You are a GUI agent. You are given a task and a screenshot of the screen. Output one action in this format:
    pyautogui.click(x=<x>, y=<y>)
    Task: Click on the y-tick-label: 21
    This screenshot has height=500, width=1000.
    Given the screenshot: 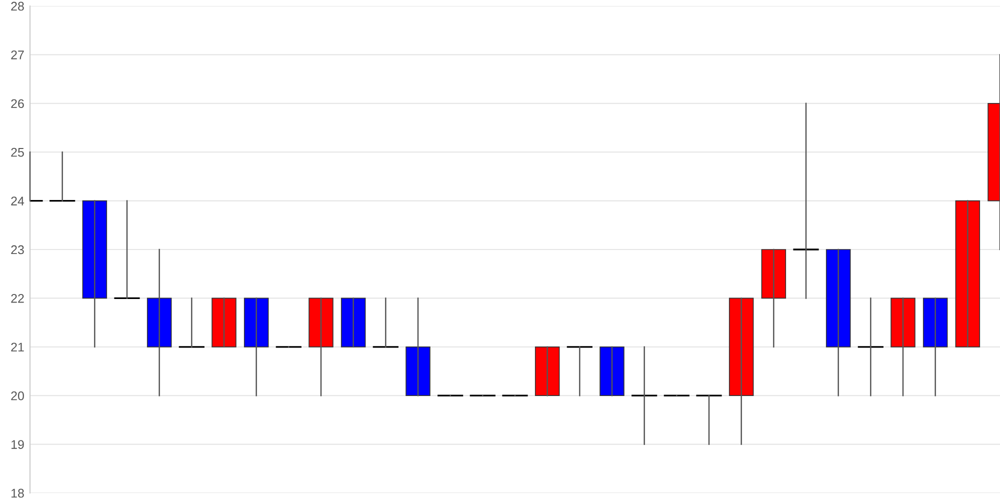 What is the action you would take?
    pyautogui.click(x=17, y=347)
    